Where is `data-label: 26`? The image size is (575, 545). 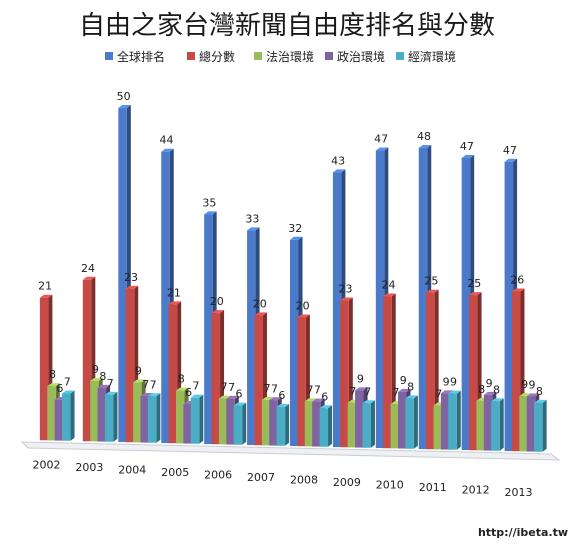 data-label: 26 is located at coordinates (517, 279).